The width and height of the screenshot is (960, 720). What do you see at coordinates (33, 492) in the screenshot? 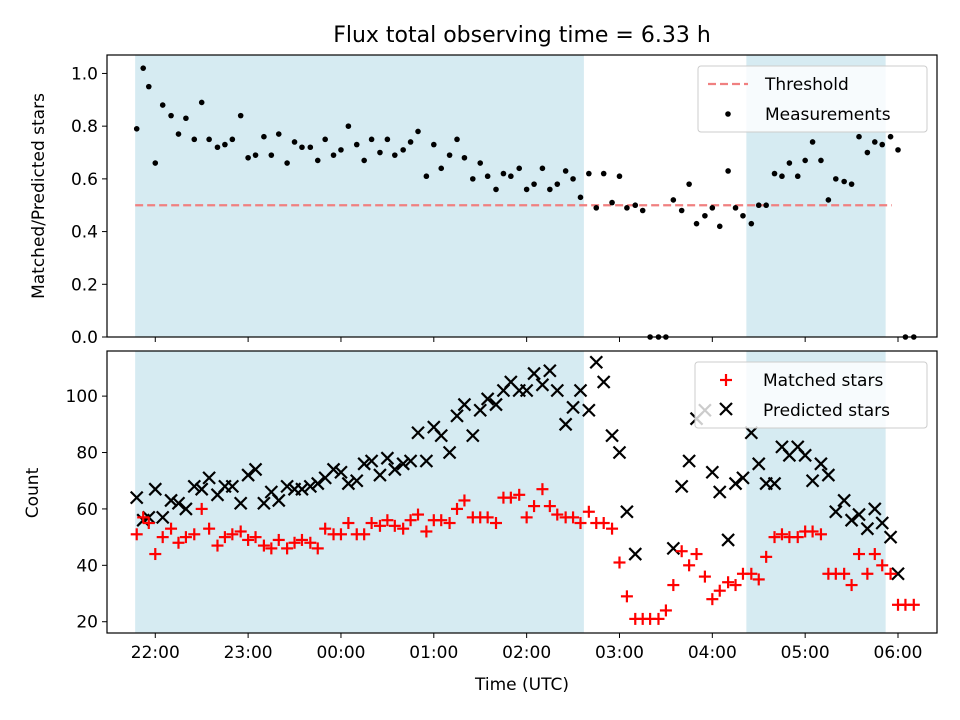
I see `bottom-y-axis-label: Count` at bounding box center [33, 492].